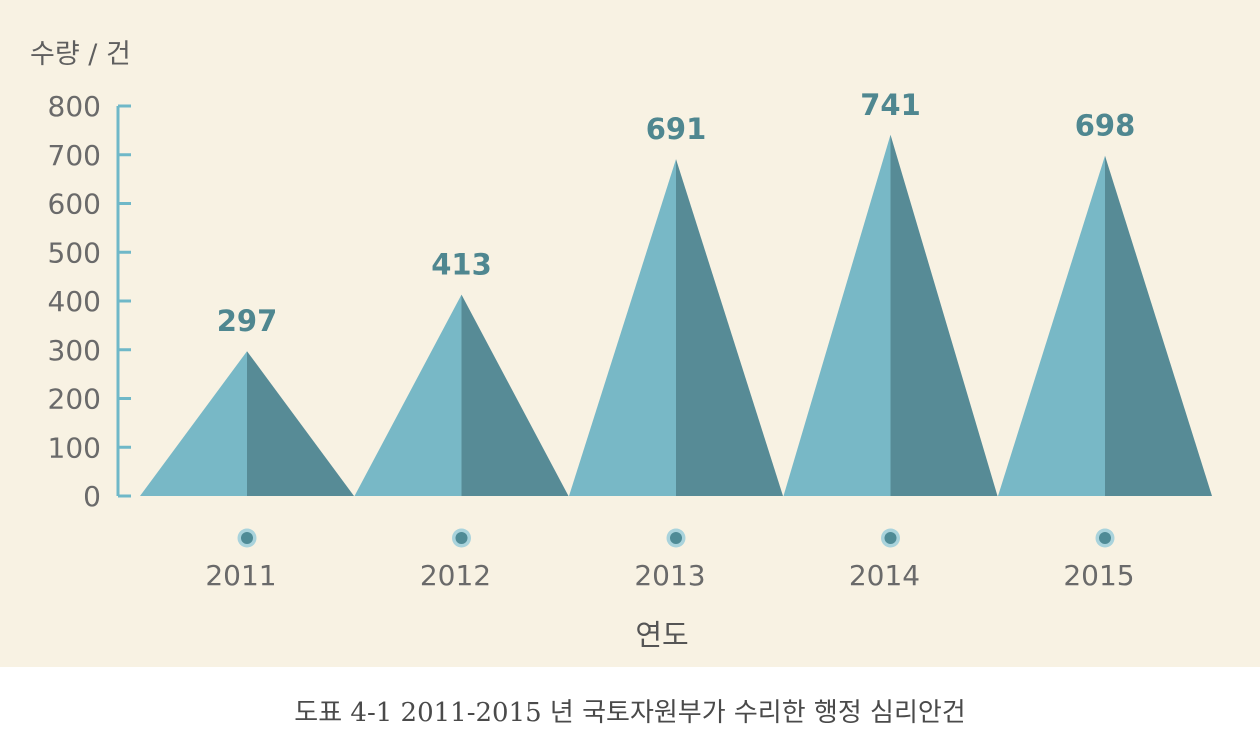 The image size is (1260, 756). I want to click on x-axis-title: 연도, so click(661, 635).